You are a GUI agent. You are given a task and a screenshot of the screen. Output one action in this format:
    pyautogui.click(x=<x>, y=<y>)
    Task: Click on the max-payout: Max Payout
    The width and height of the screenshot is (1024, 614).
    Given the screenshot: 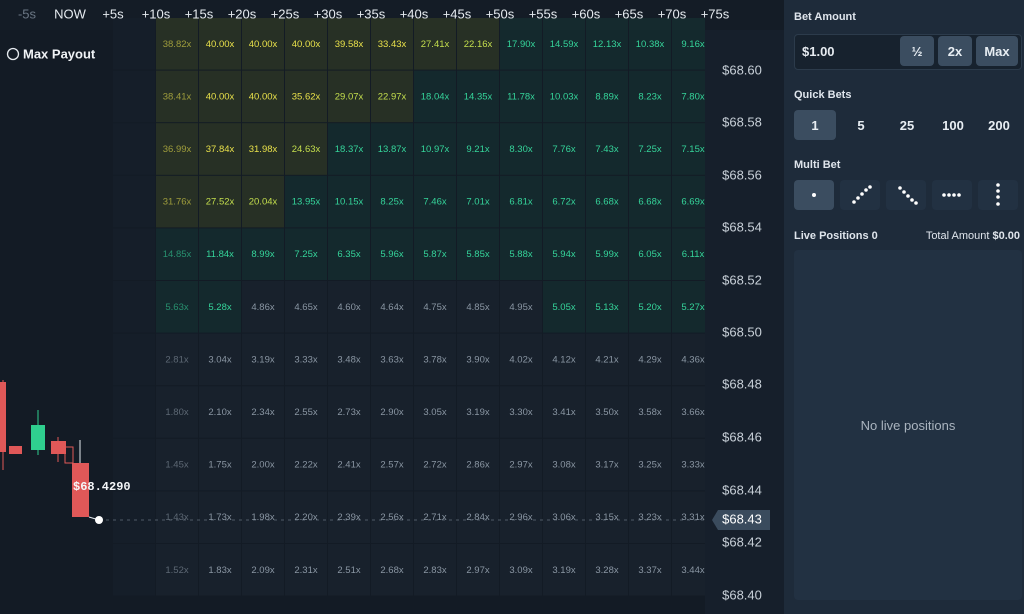 What is the action you would take?
    pyautogui.click(x=59, y=53)
    